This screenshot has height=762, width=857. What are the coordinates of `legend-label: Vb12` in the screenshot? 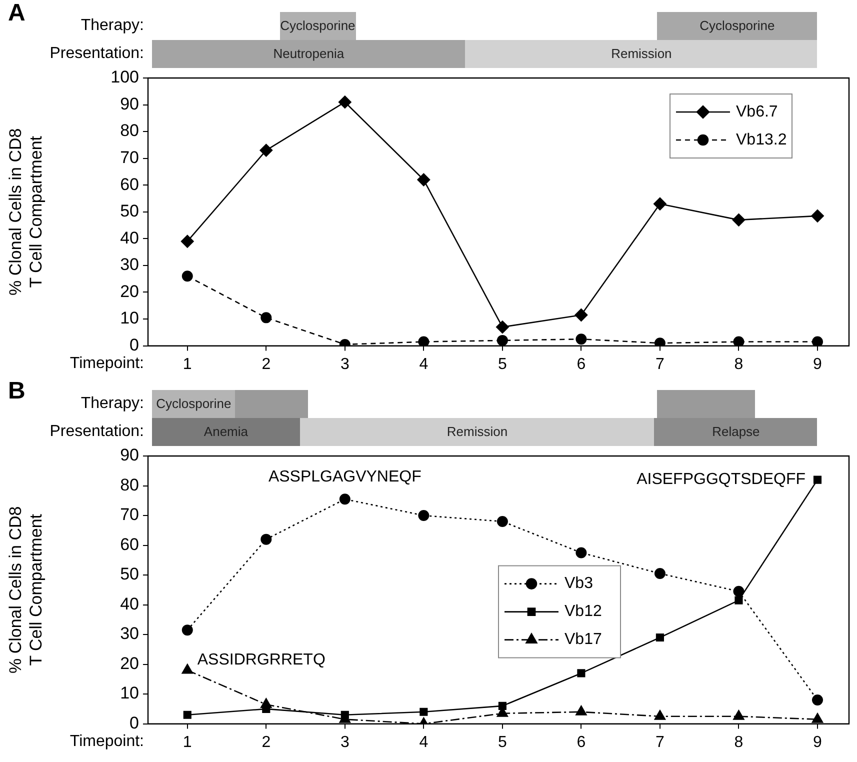 It's located at (583, 611).